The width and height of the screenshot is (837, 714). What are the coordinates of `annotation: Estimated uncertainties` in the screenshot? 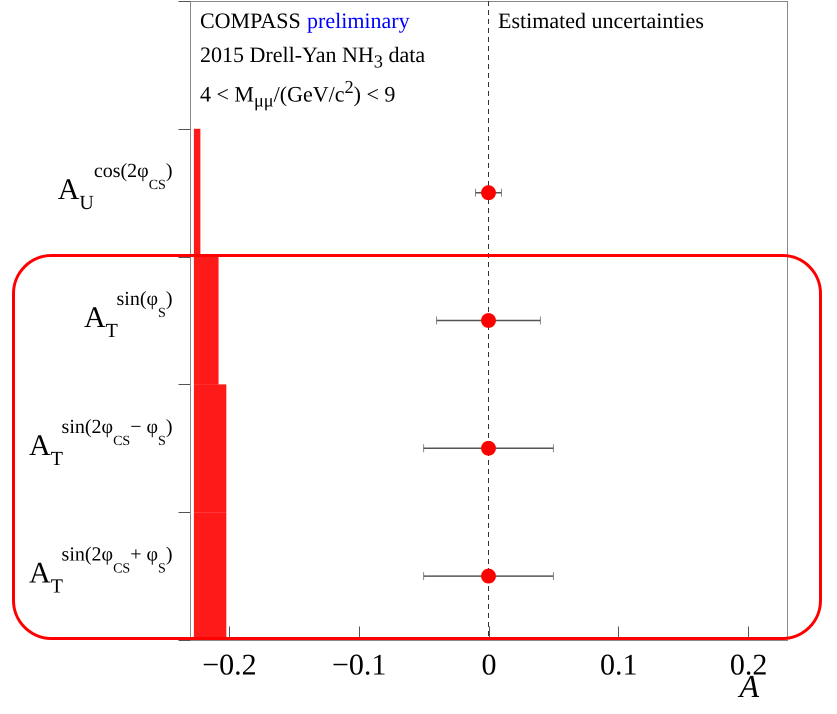 It's located at (601, 20).